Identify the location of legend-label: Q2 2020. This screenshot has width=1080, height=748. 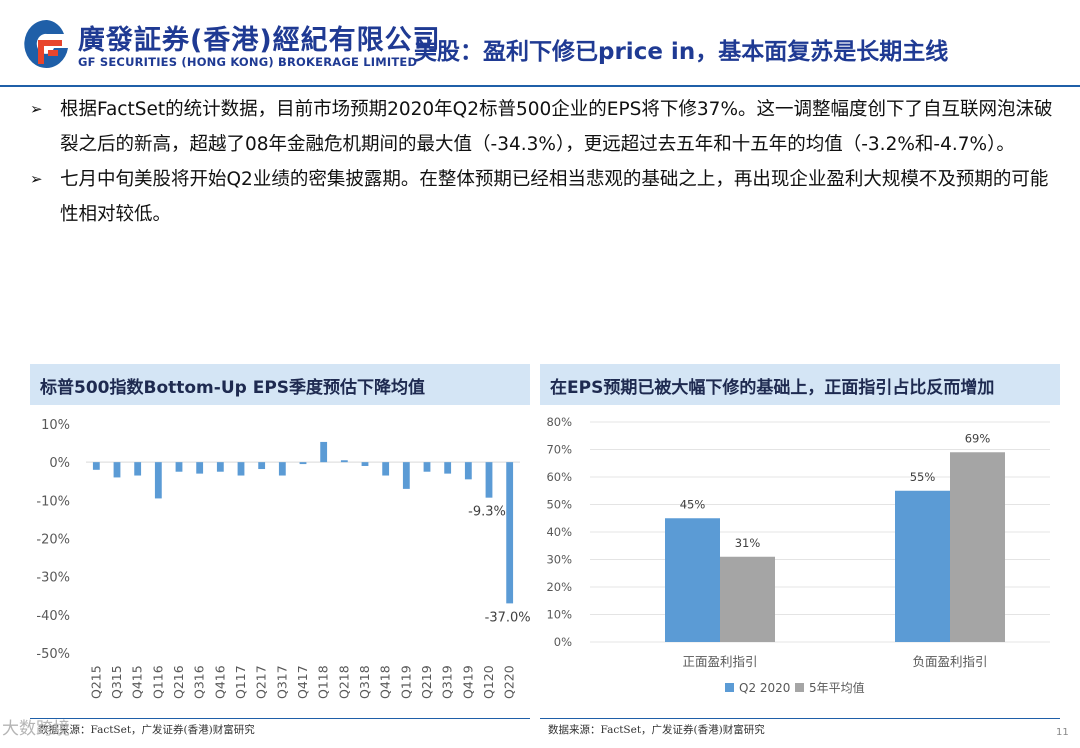
(764, 688).